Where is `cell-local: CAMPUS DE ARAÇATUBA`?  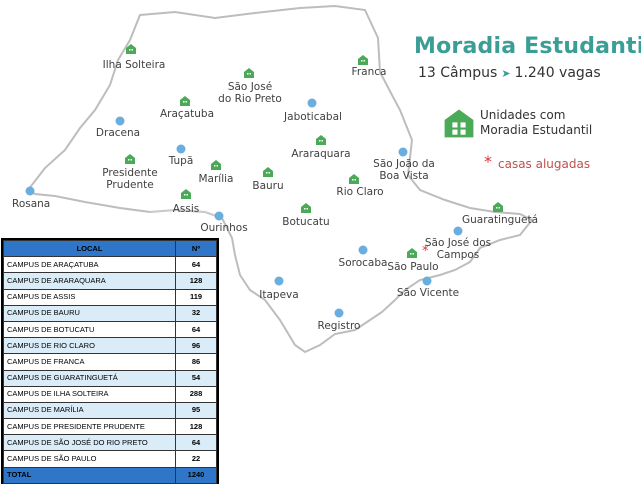
cell-local: CAMPUS DE ARAÇATUBA is located at coordinates (89, 265).